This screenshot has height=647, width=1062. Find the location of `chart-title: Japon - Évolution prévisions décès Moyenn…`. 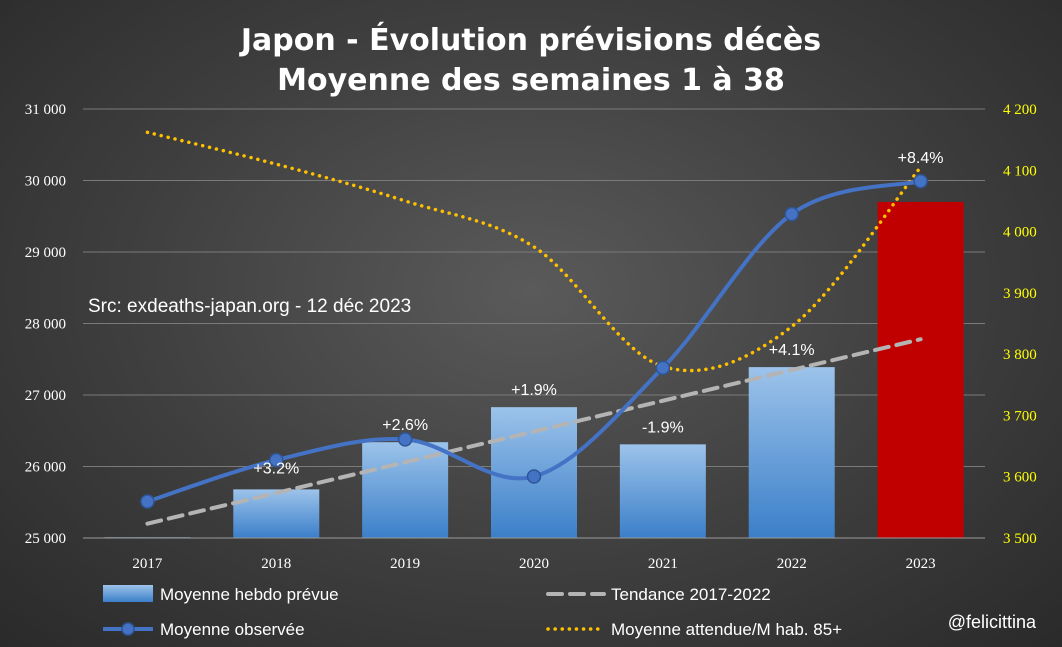

chart-title: Japon - Évolution prévisions décès Moyenn… is located at coordinates (530, 60).